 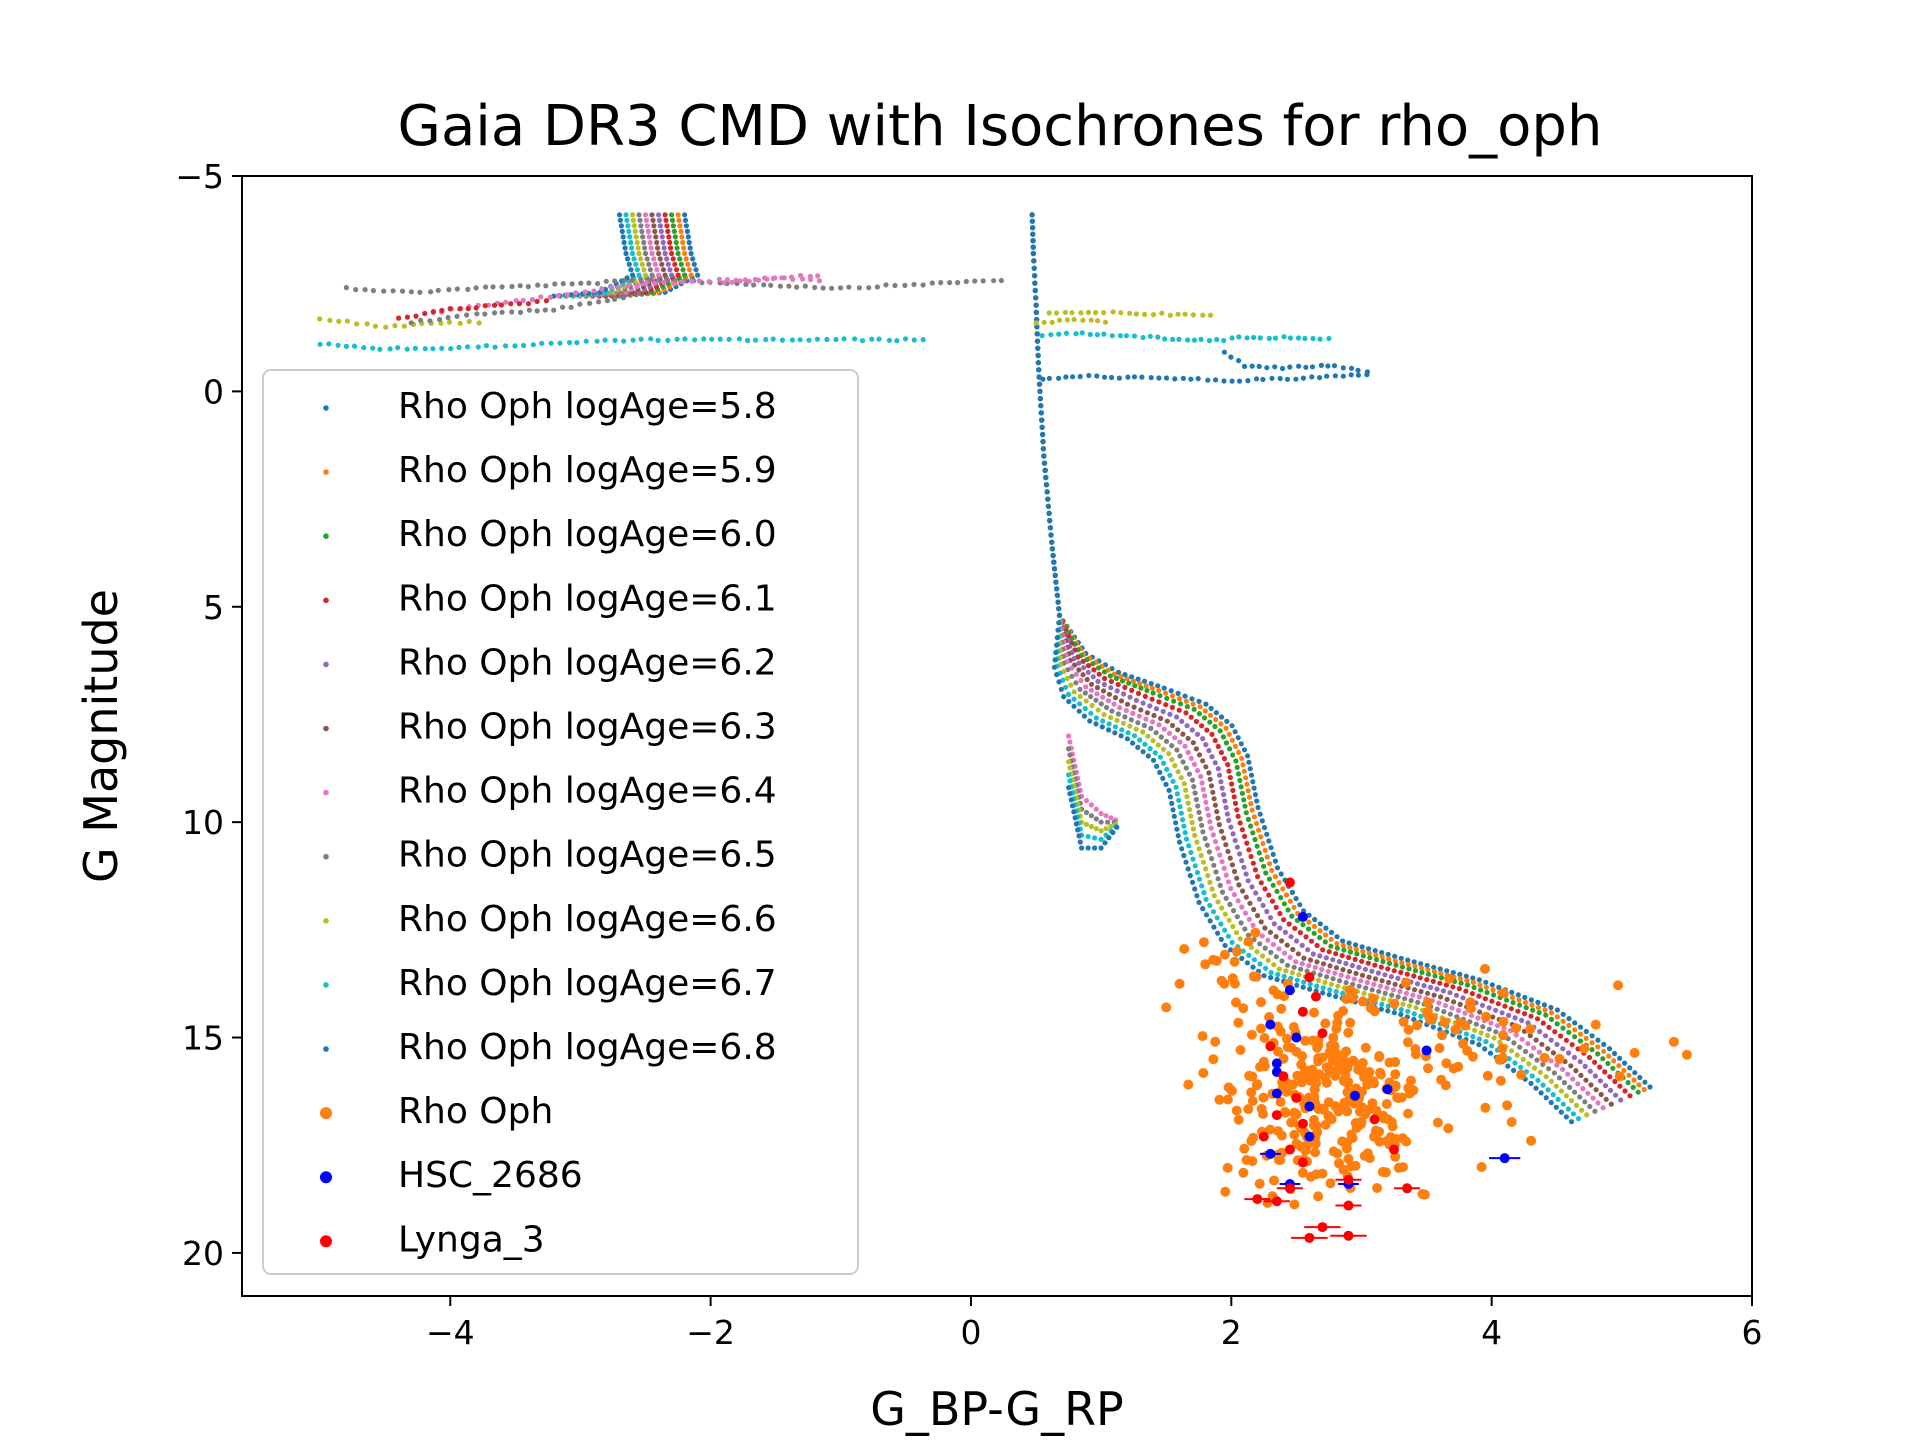 I want to click on legend-entry: Rho Oph logAge=5.8, so click(x=550, y=406).